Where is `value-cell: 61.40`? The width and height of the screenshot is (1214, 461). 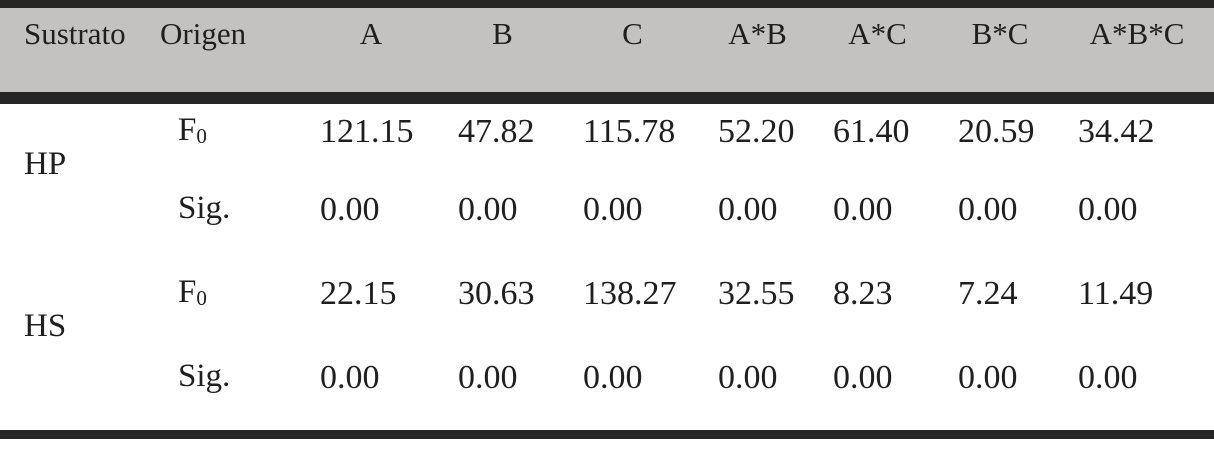 value-cell: 61.40 is located at coordinates (871, 131).